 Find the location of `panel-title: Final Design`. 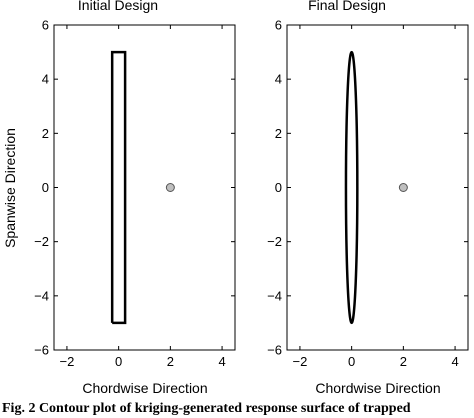

panel-title: Final Design is located at coordinates (347, 6).